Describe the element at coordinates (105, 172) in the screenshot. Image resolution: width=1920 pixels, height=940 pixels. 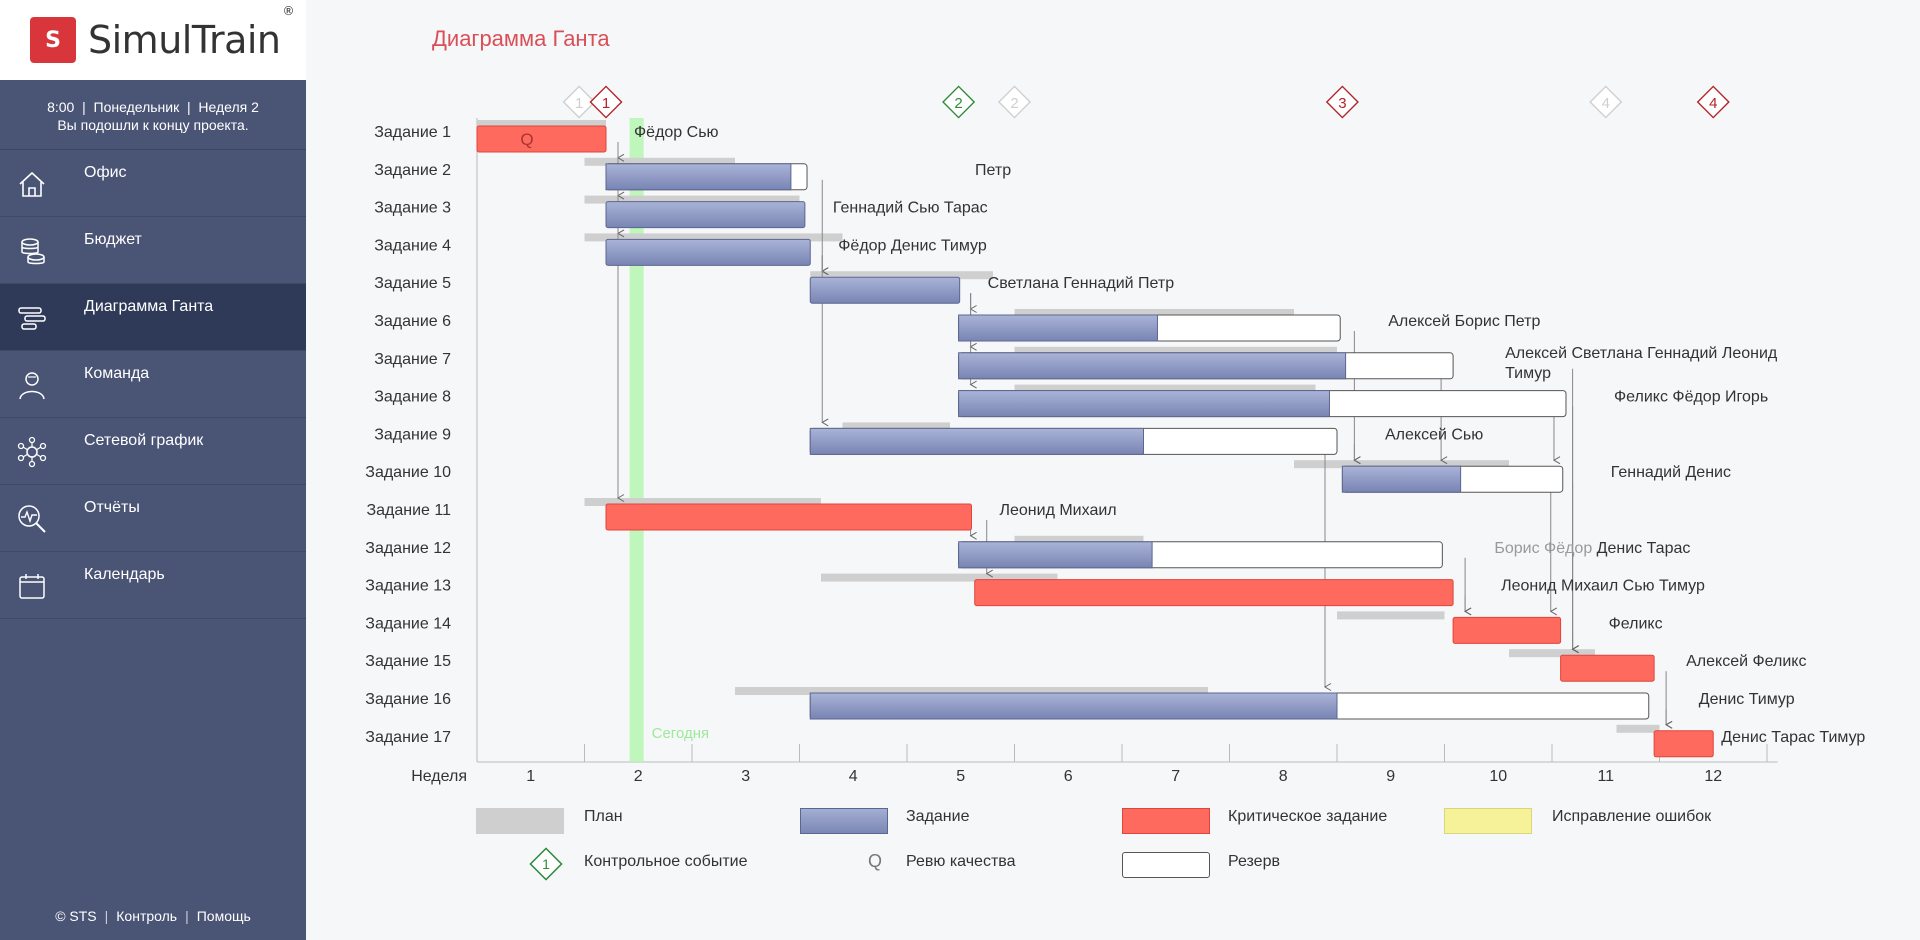
I see `nav-label: Офис` at that location.